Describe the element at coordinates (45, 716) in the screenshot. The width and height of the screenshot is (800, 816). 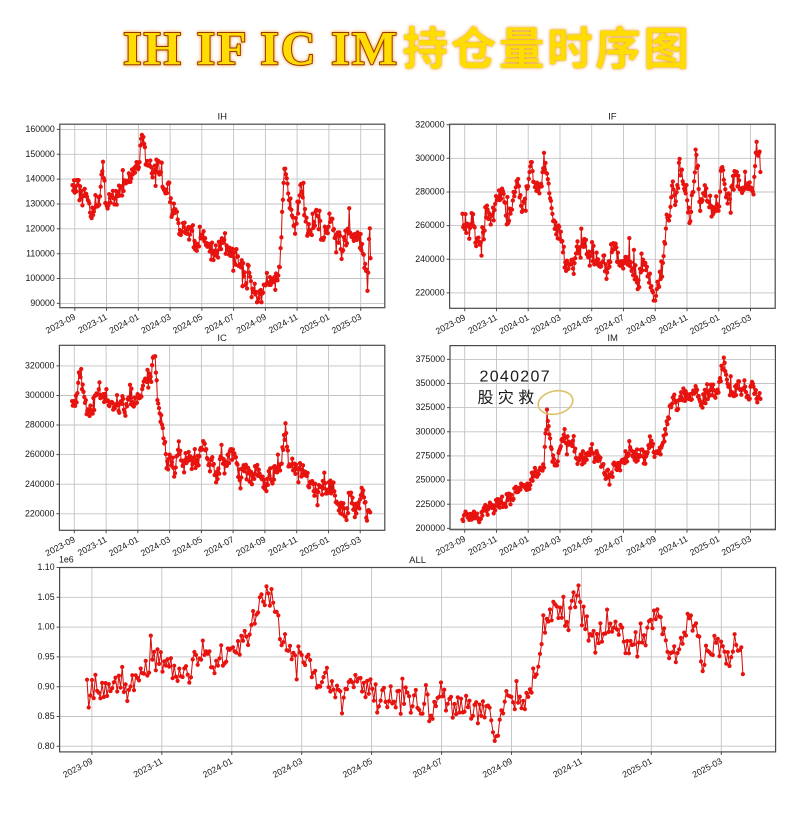
I see `svg-text: 0.85` at that location.